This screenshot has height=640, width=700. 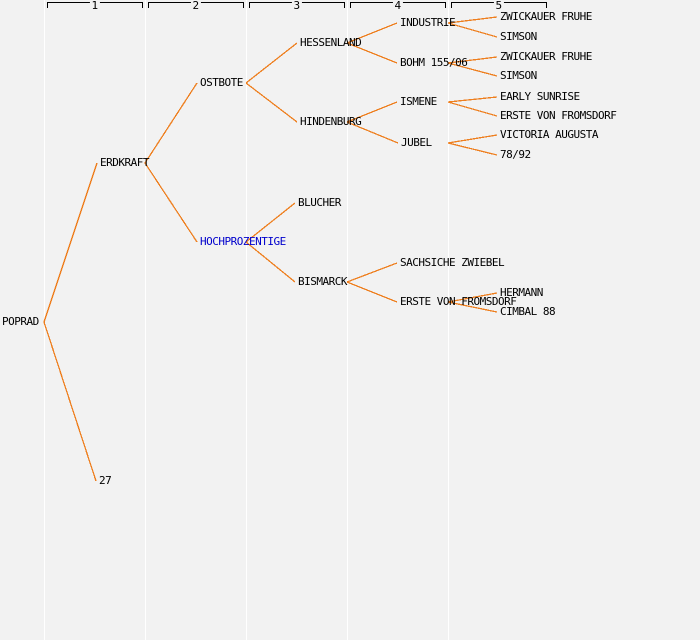 I want to click on tree-node-zwickauer2: ZWICKAUER FRUHE, so click(x=546, y=56).